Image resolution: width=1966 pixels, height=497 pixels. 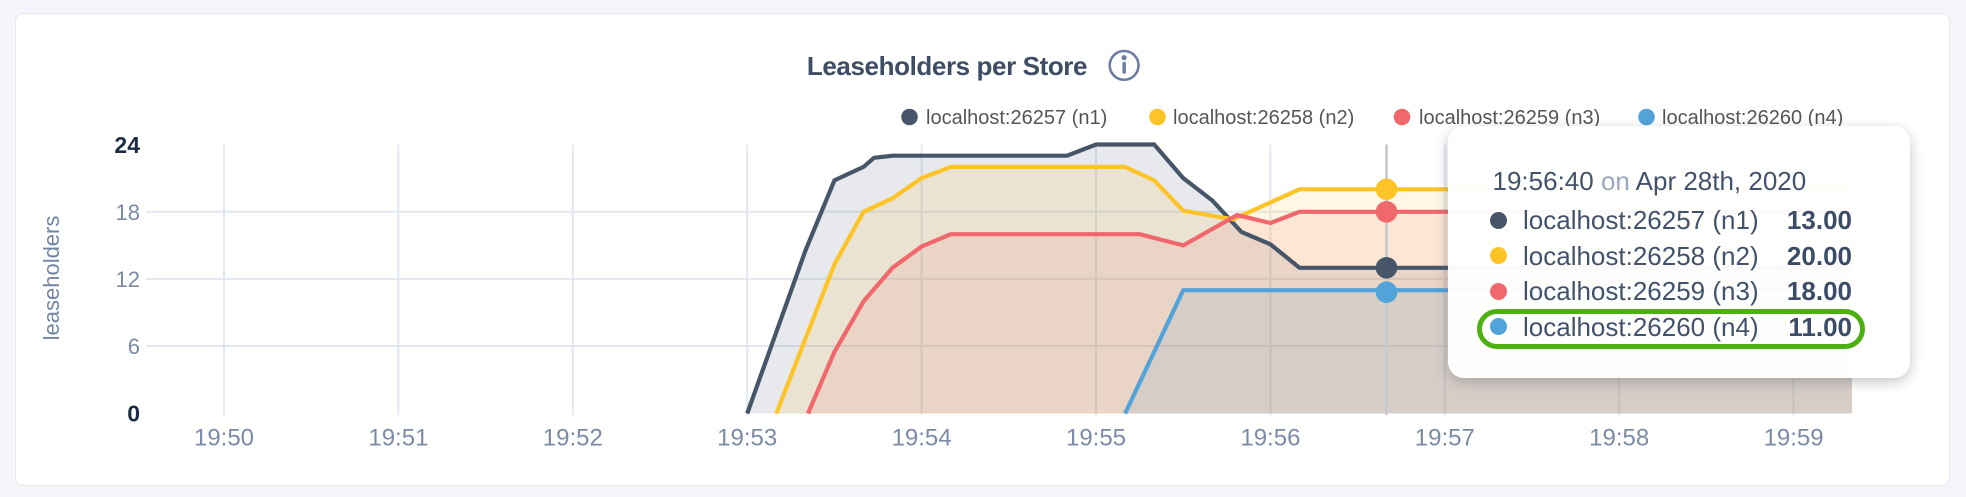 I want to click on svg-text: leaseholders, so click(x=51, y=278).